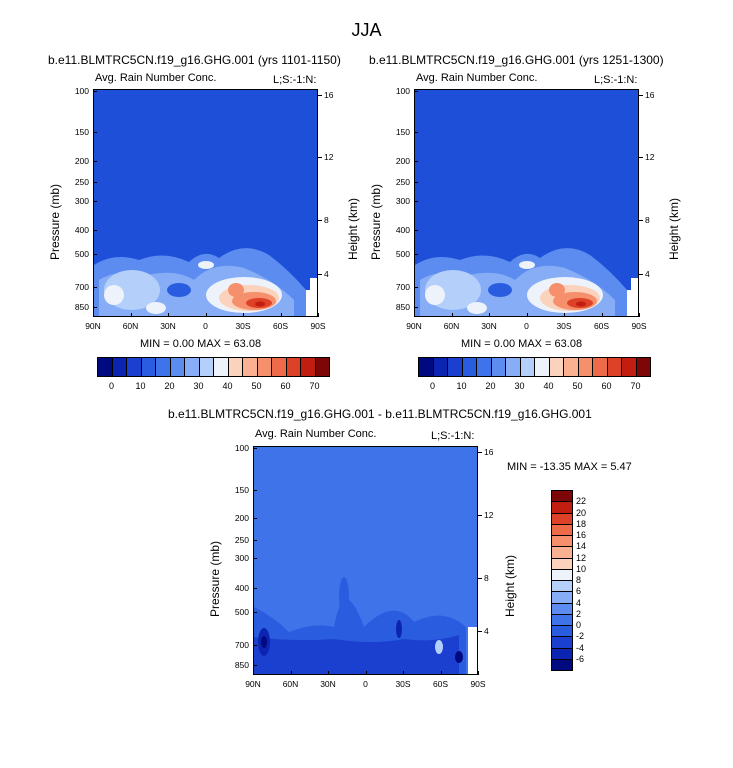  What do you see at coordinates (601, 326) in the screenshot?
I see `x-tick-label: 60S` at bounding box center [601, 326].